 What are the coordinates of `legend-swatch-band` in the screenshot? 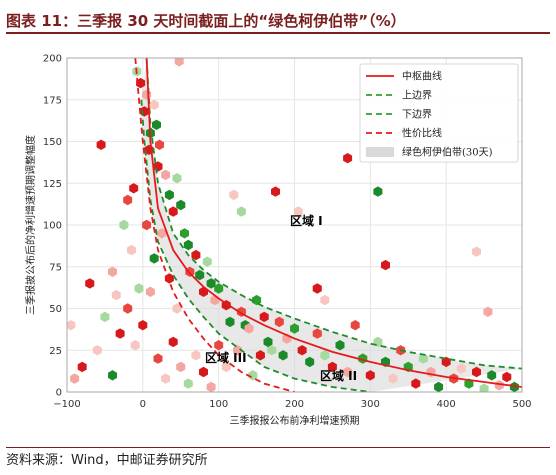 It's located at (380, 152).